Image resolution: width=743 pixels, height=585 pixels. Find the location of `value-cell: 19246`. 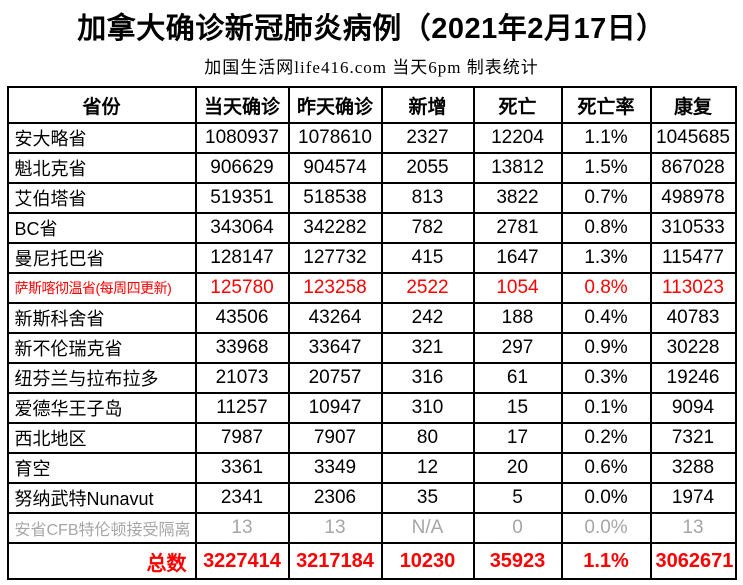

value-cell: 19246 is located at coordinates (693, 378).